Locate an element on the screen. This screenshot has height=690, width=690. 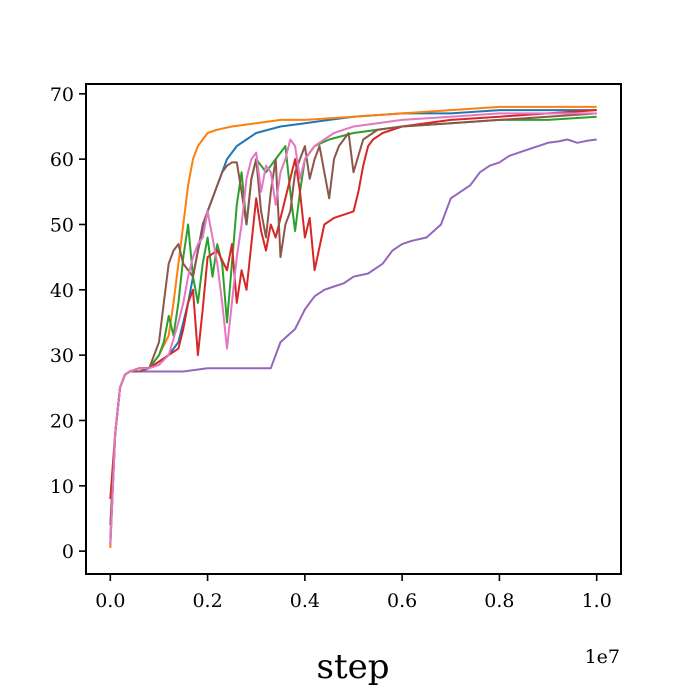
x-tick-label: 1.0 is located at coordinates (597, 601).